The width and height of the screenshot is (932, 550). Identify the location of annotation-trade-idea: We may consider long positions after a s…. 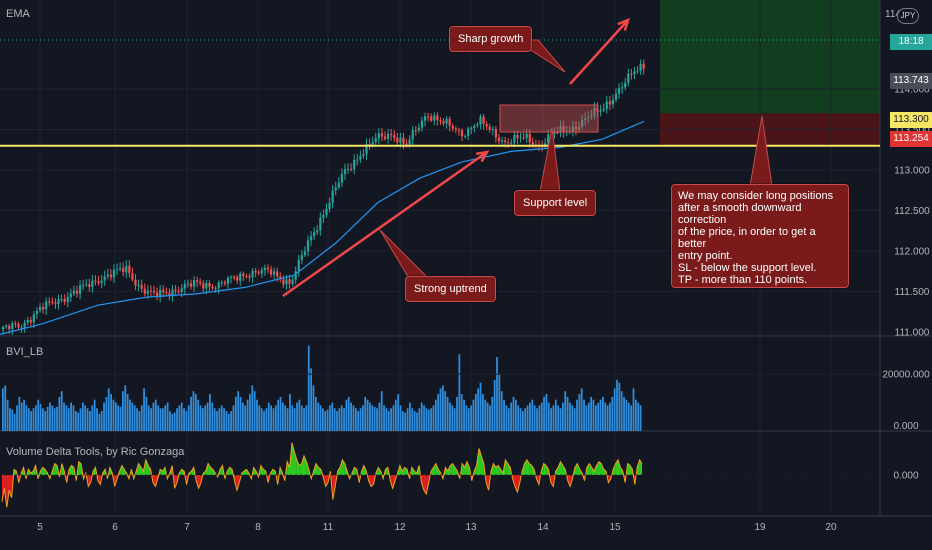
(760, 236).